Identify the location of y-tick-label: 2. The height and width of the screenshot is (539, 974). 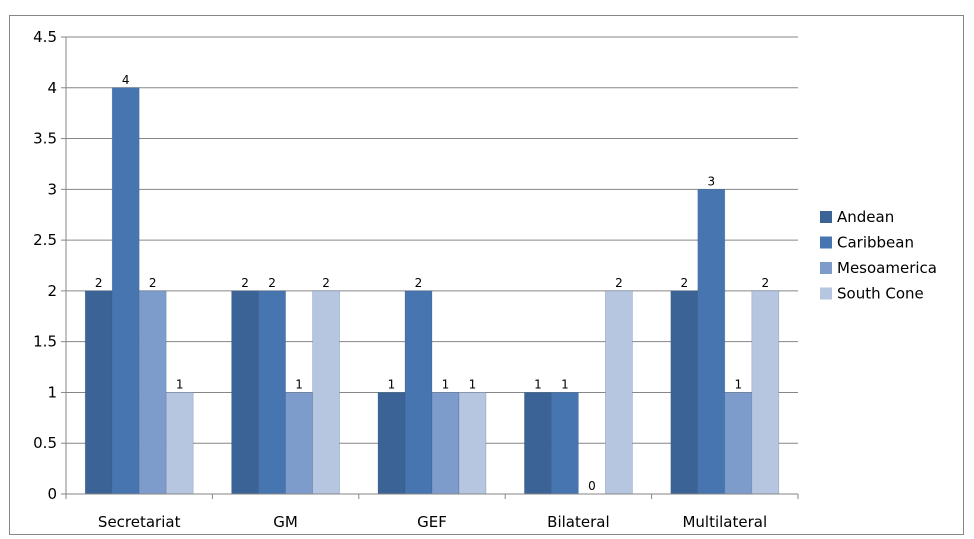
(52, 291).